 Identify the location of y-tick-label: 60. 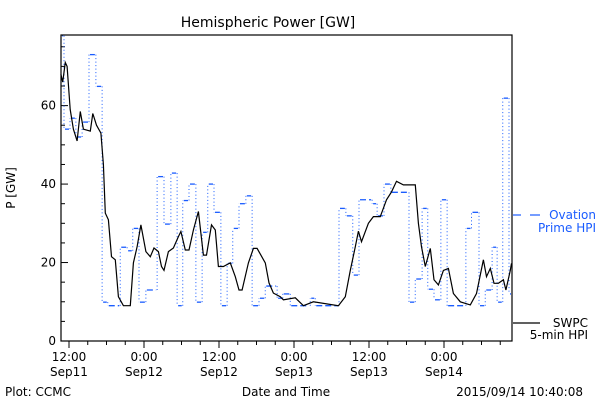
(48, 106).